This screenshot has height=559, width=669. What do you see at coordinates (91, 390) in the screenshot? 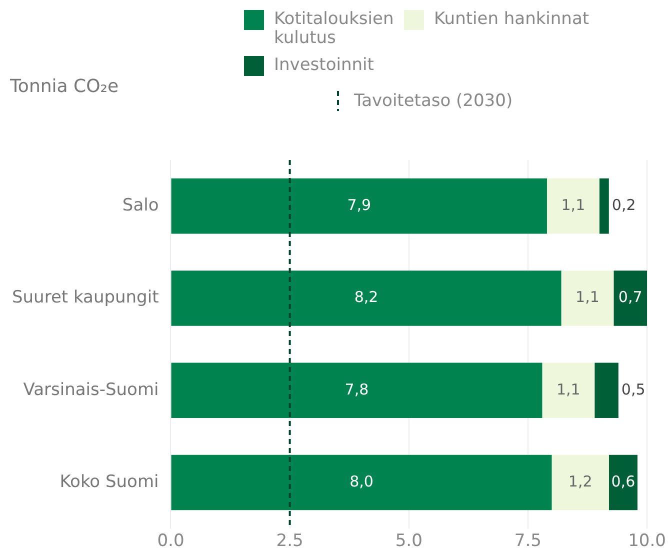
I see `y-tick-label: Varsinais-Suomi` at bounding box center [91, 390].